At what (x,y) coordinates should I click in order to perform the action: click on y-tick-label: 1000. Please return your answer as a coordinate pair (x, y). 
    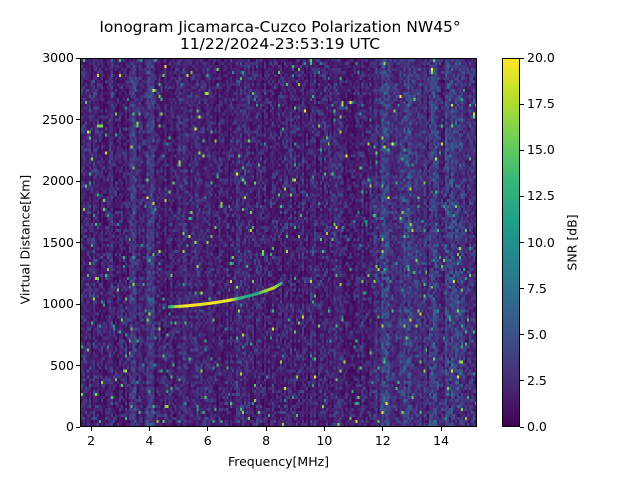
    Looking at the image, I should click on (58, 303).